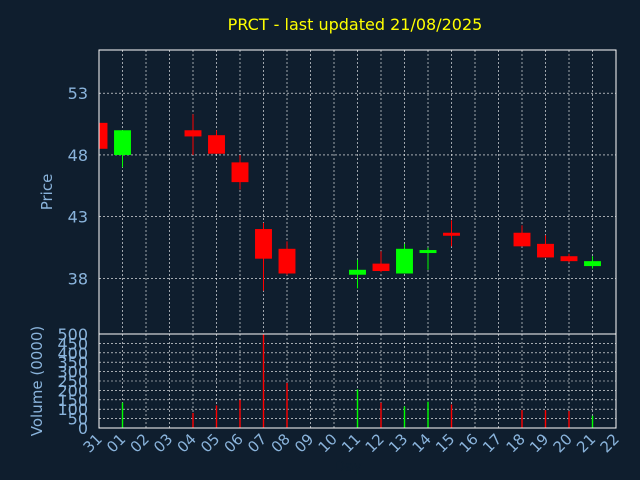 The image size is (640, 480). Describe the element at coordinates (72, 334) in the screenshot. I see `volume-tick-label: 500` at that location.